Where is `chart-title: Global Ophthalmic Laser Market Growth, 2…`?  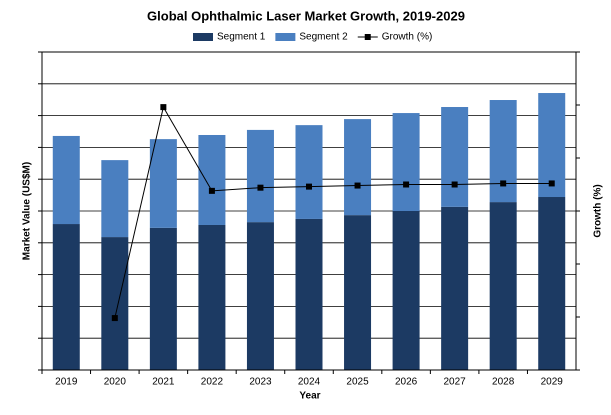 chart-title: Global Ophthalmic Laser Market Growth, 2… is located at coordinates (306, 15).